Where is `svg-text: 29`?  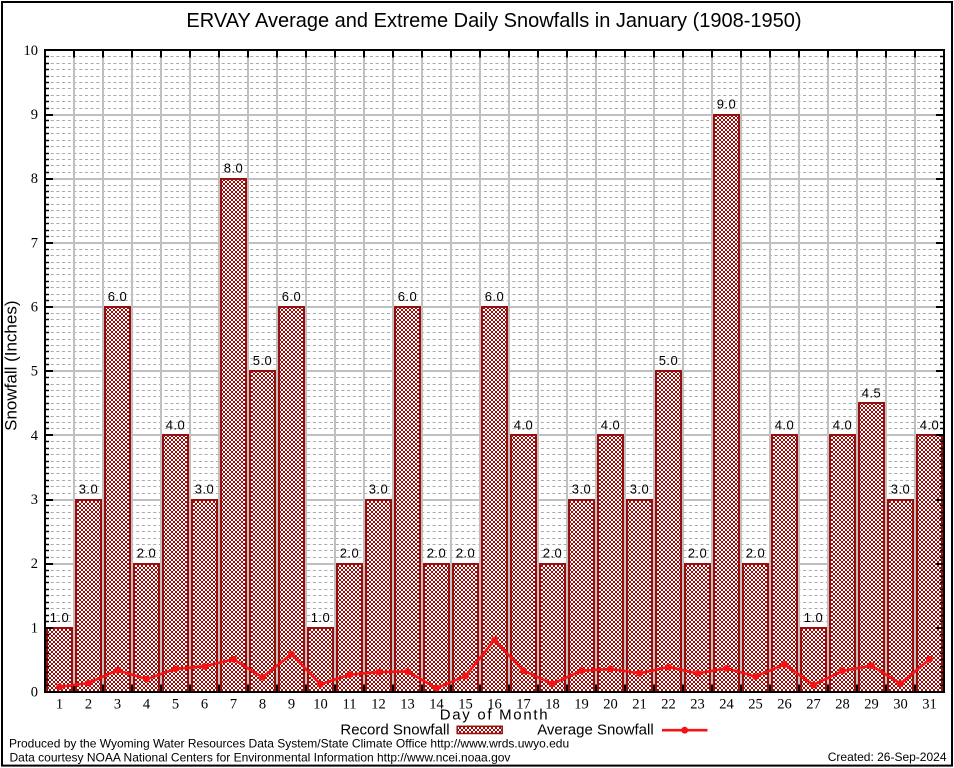 svg-text: 29 is located at coordinates (871, 705).